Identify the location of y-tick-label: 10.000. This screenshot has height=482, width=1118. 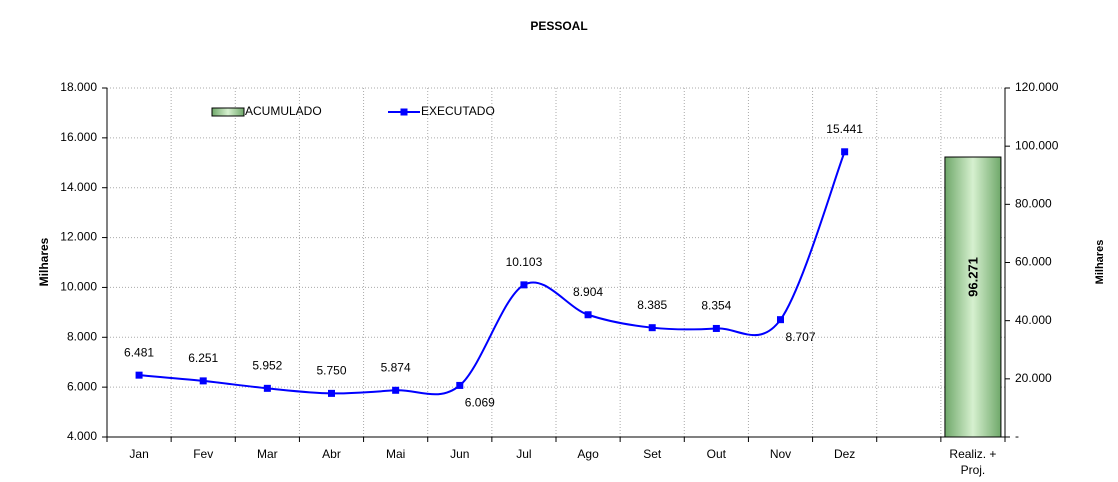
(78, 287).